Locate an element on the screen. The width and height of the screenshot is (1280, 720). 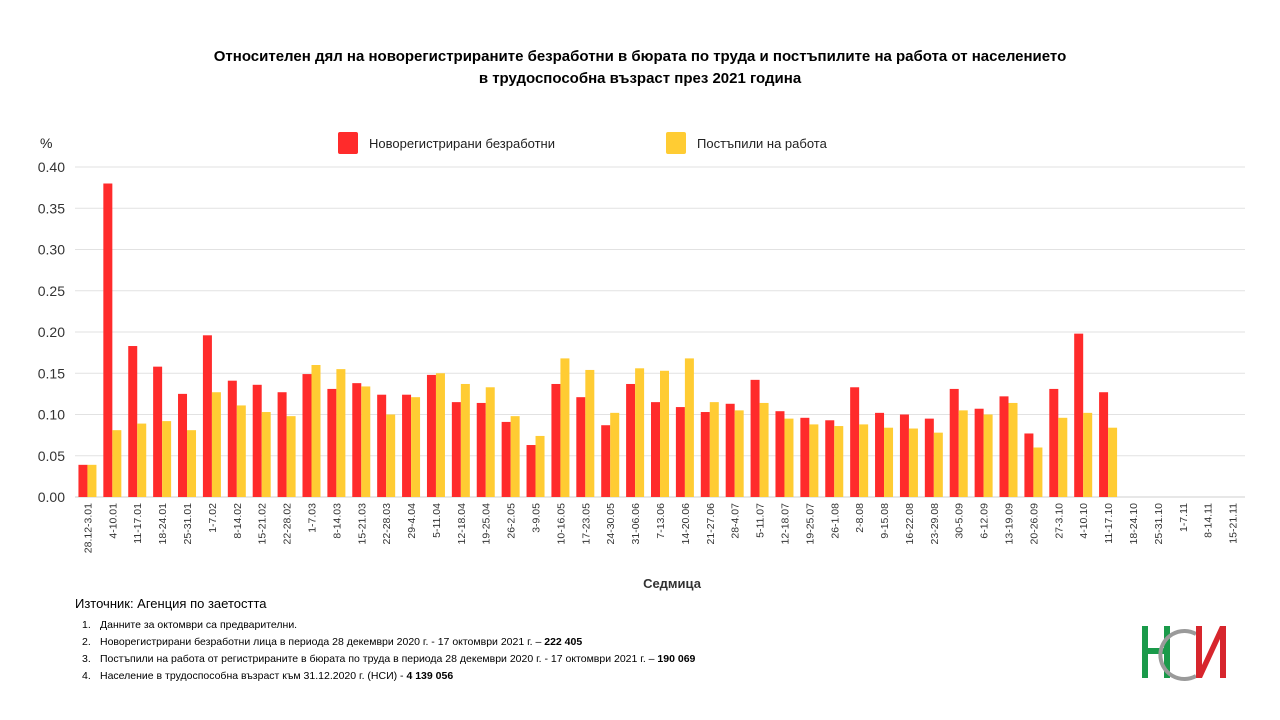
x-tick-label: 4-10.10 is located at coordinates (1084, 521).